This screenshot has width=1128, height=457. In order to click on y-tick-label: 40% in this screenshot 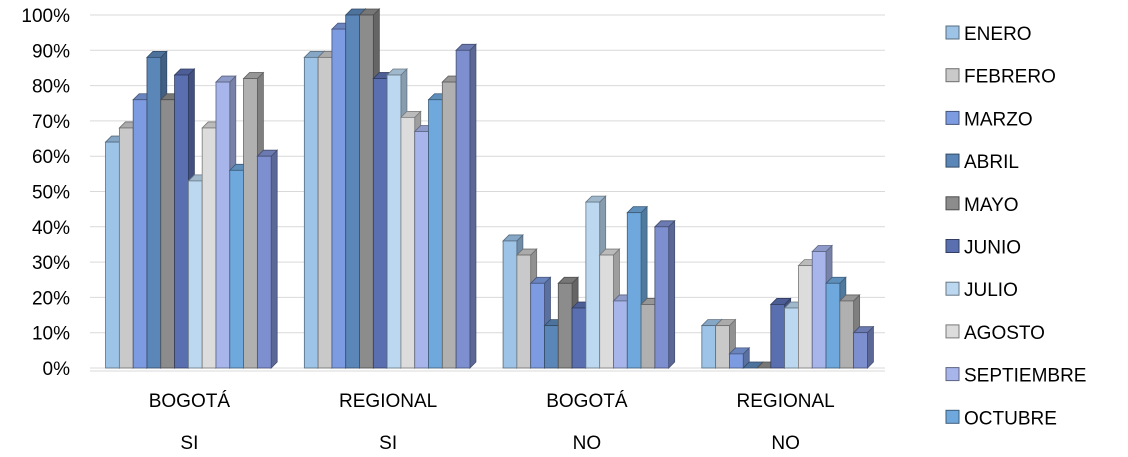, I will do `click(51, 228)`.